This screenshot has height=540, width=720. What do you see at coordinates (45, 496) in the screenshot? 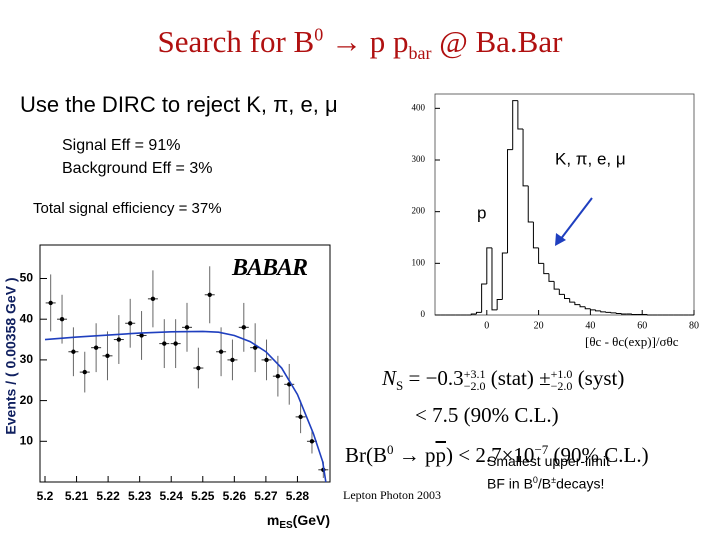
I see `x-tick-label: 5.2` at bounding box center [45, 496].